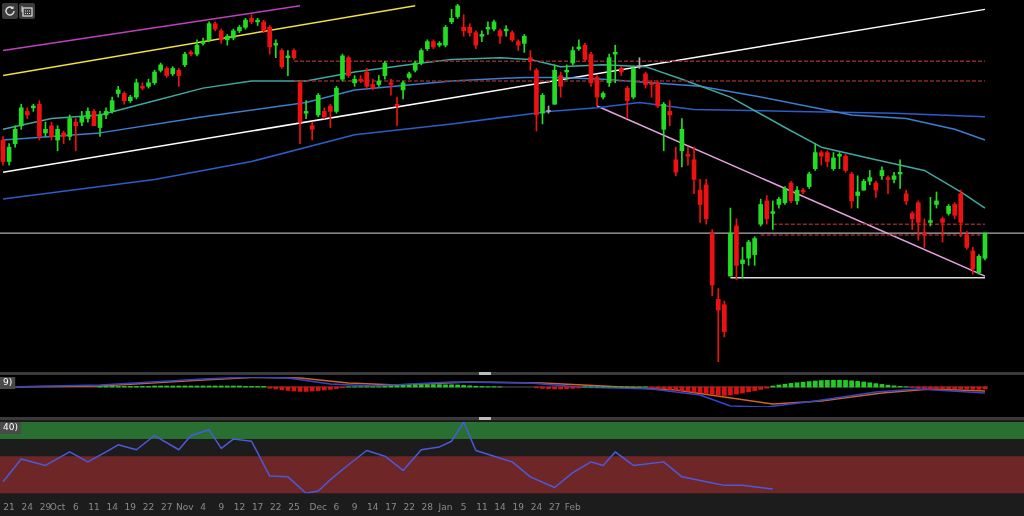 The image size is (1024, 516). I want to click on x-tick-label: 21, so click(9, 506).